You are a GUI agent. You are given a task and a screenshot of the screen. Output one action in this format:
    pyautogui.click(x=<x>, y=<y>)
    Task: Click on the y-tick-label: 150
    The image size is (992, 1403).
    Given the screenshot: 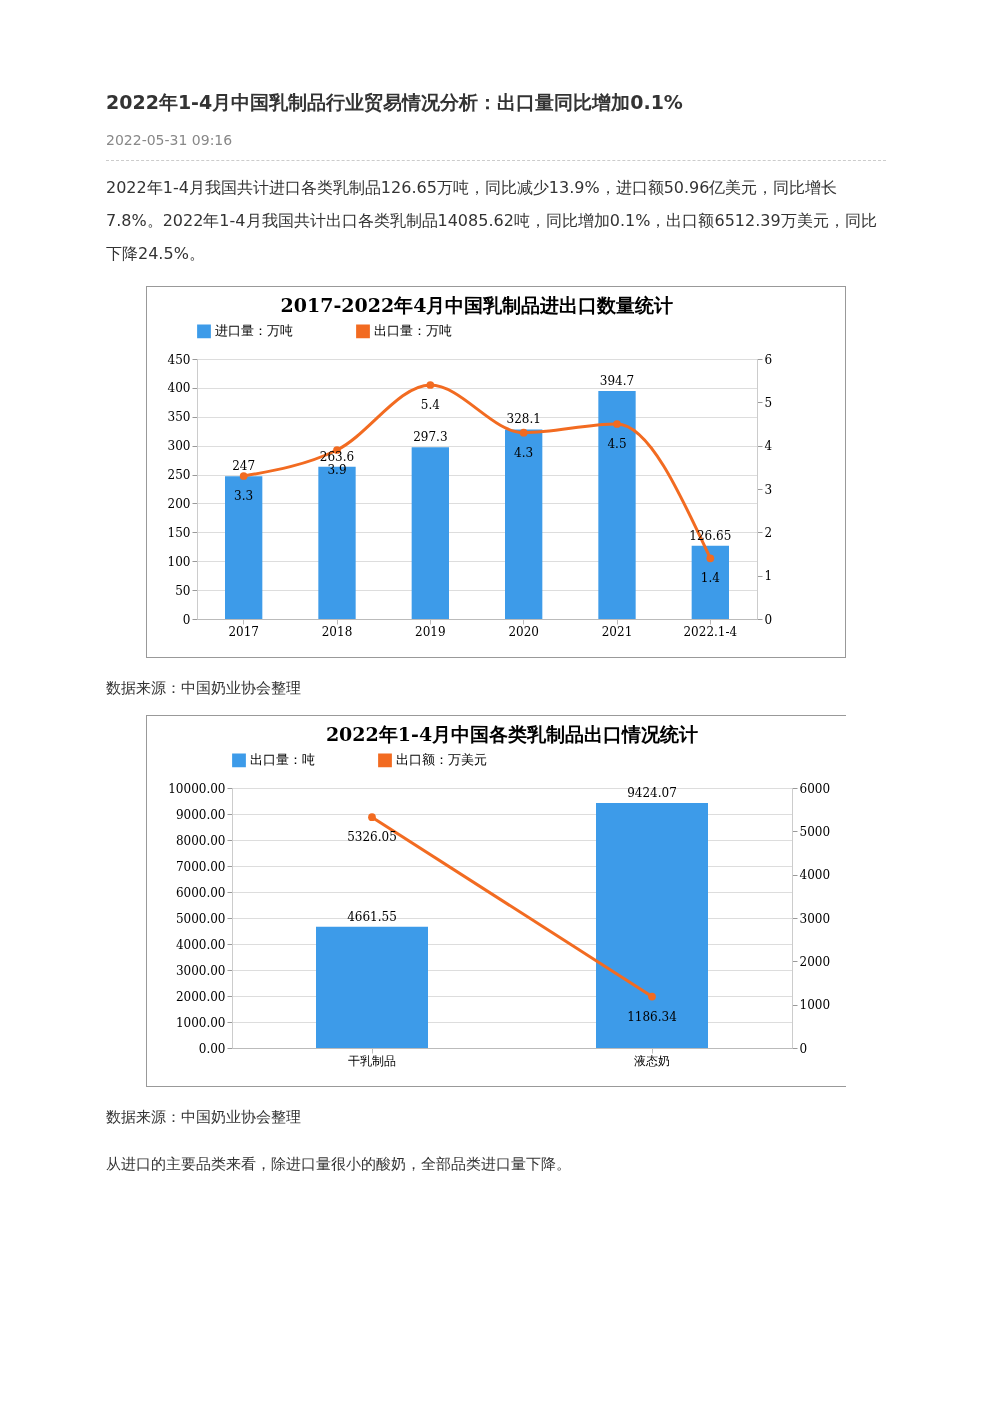 What is the action you would take?
    pyautogui.click(x=179, y=532)
    